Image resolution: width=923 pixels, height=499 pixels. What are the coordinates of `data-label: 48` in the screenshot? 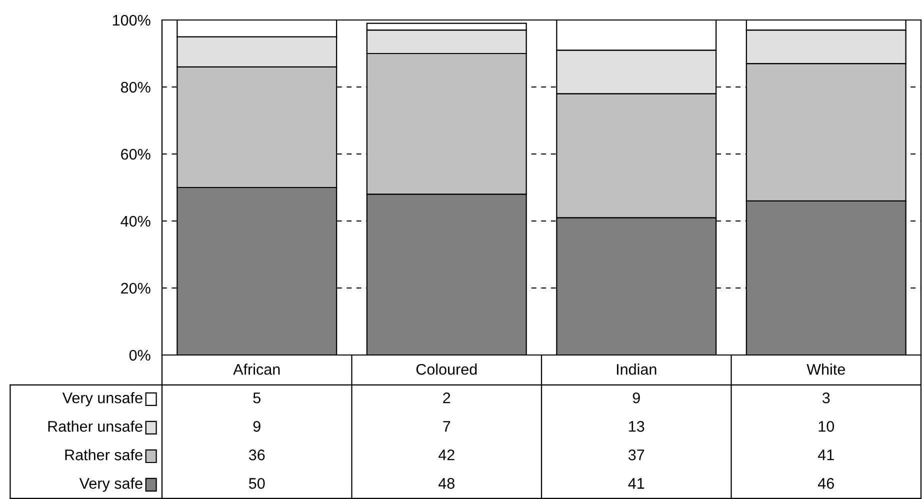 It's located at (446, 483).